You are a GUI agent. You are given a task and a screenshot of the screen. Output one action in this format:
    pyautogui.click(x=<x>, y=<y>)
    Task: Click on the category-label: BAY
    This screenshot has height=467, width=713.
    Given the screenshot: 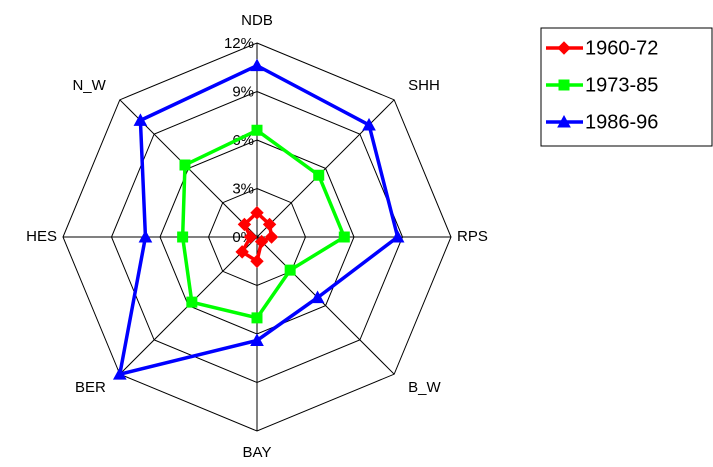 What is the action you would take?
    pyautogui.click(x=257, y=452)
    